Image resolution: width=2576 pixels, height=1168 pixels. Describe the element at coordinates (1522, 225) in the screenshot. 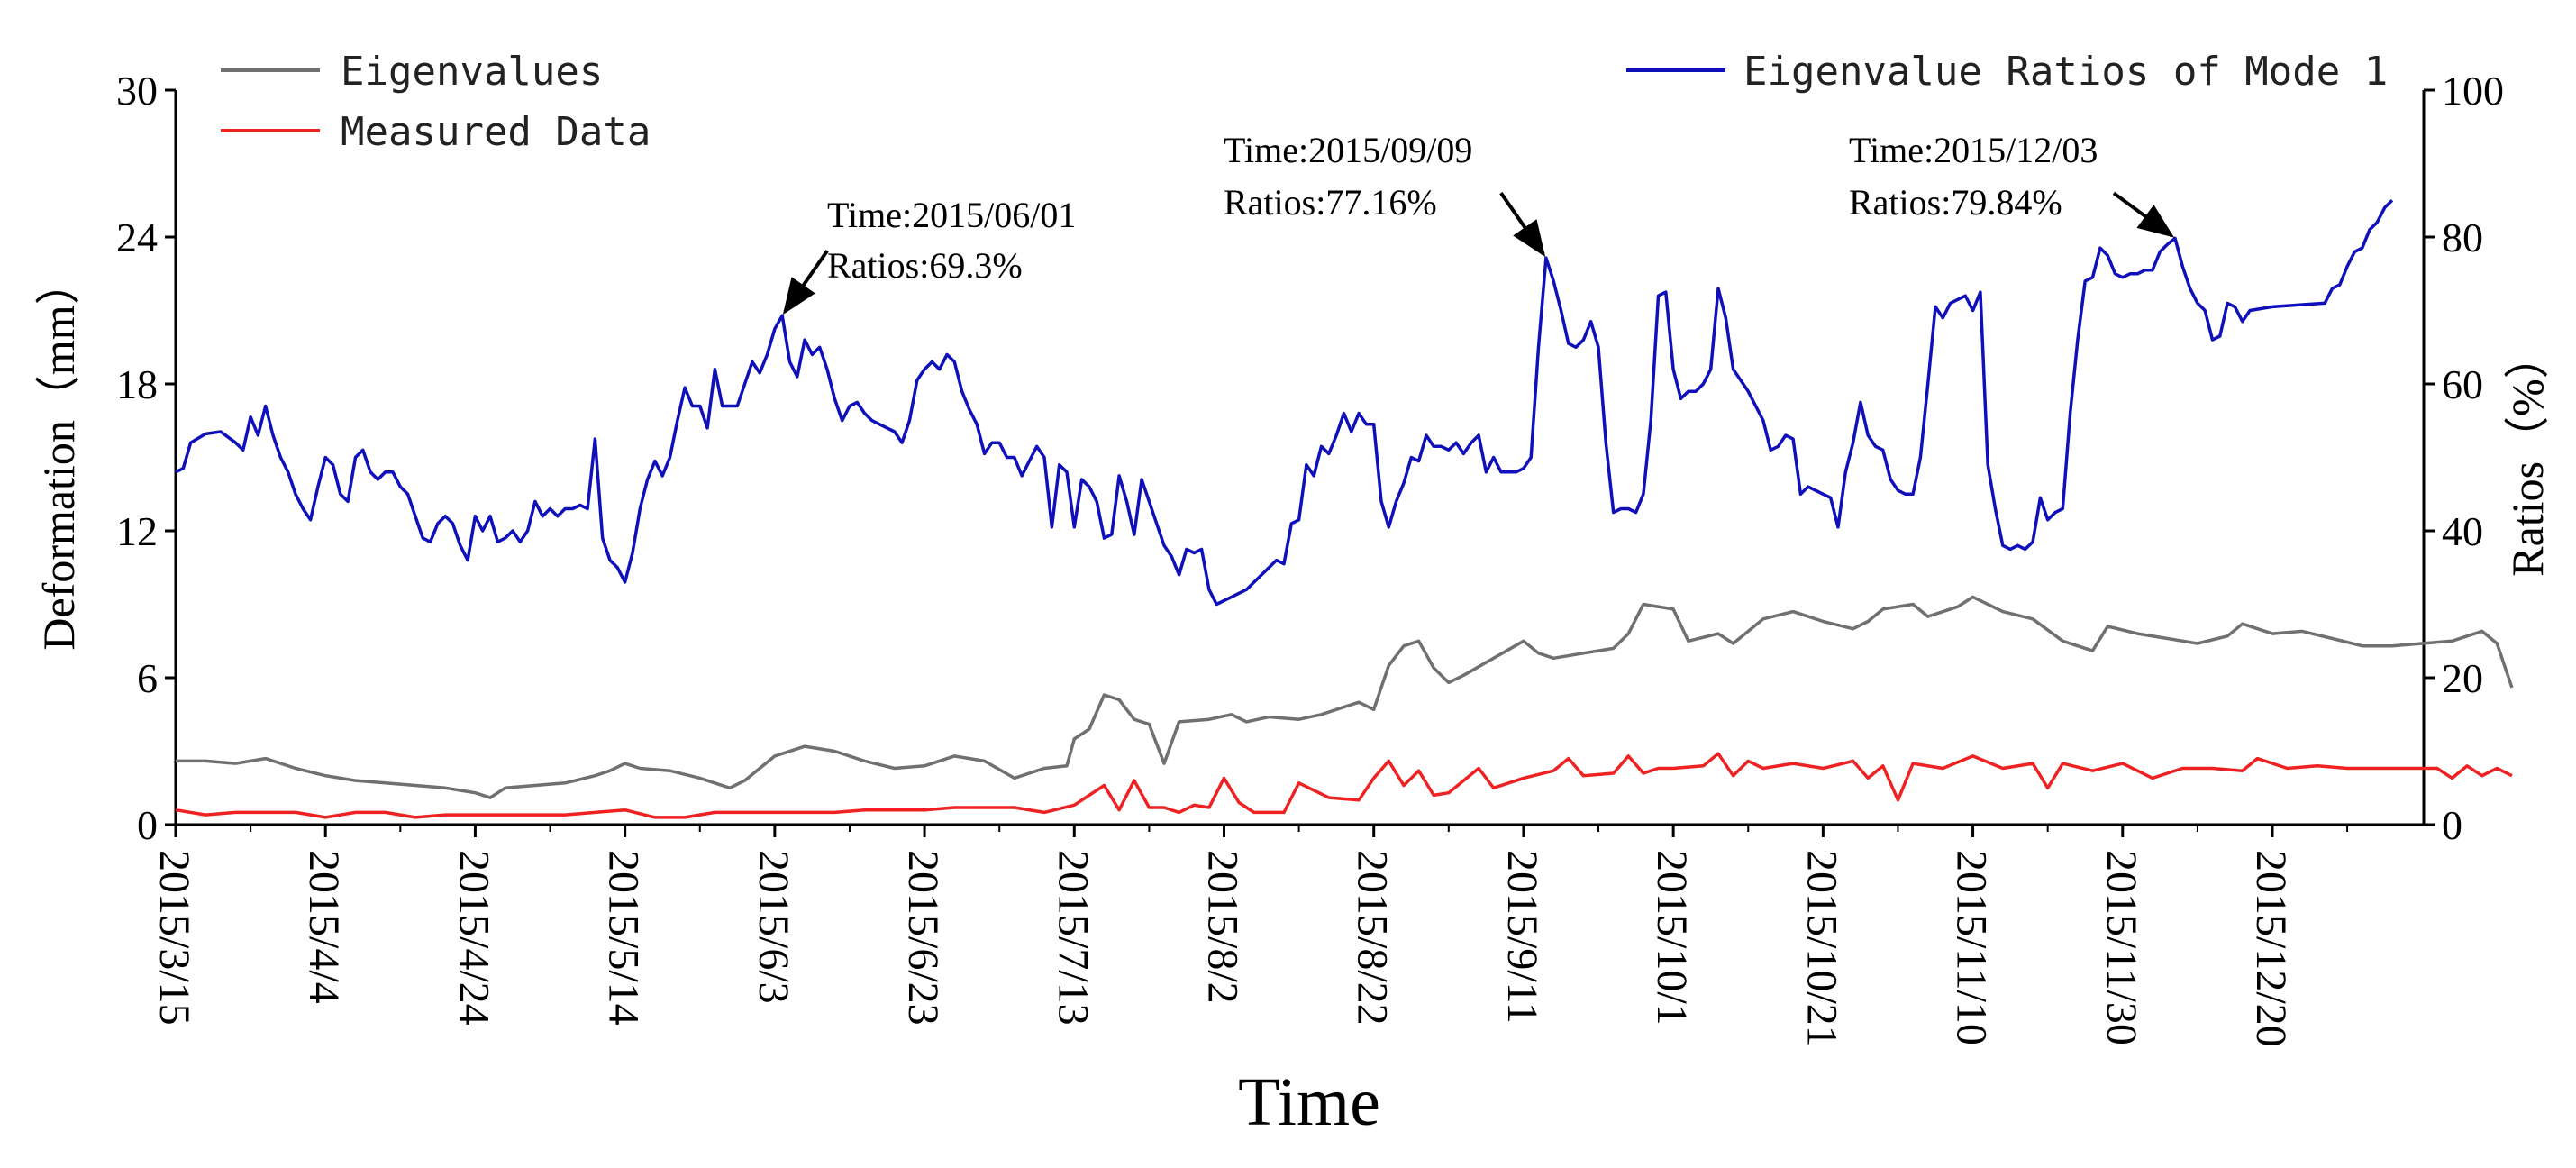

I see `annotation-2-arrow` at that location.